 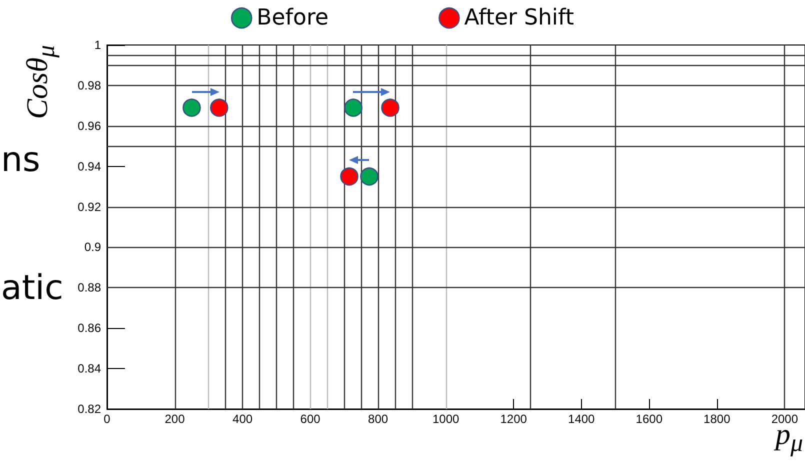 I want to click on y-tick-label: 0.92, so click(x=90, y=207).